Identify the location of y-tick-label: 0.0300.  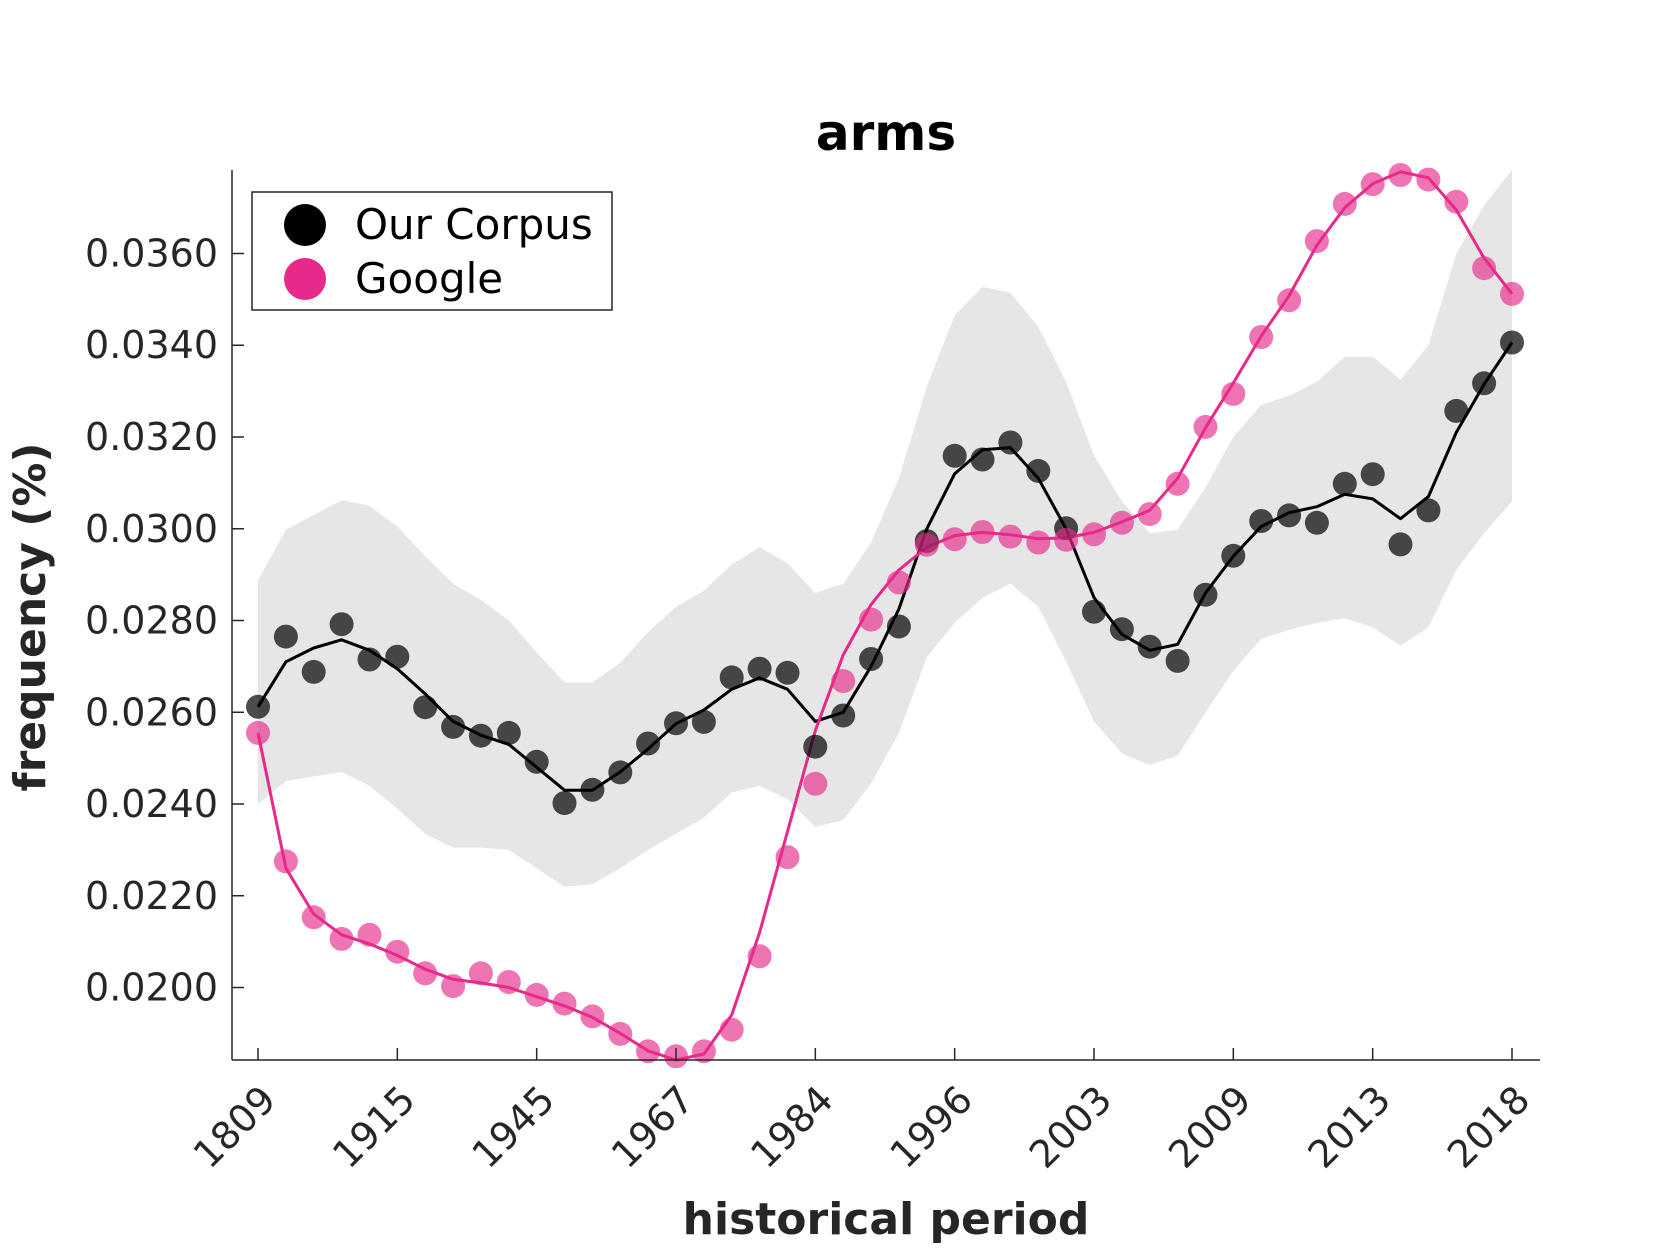
(151, 529).